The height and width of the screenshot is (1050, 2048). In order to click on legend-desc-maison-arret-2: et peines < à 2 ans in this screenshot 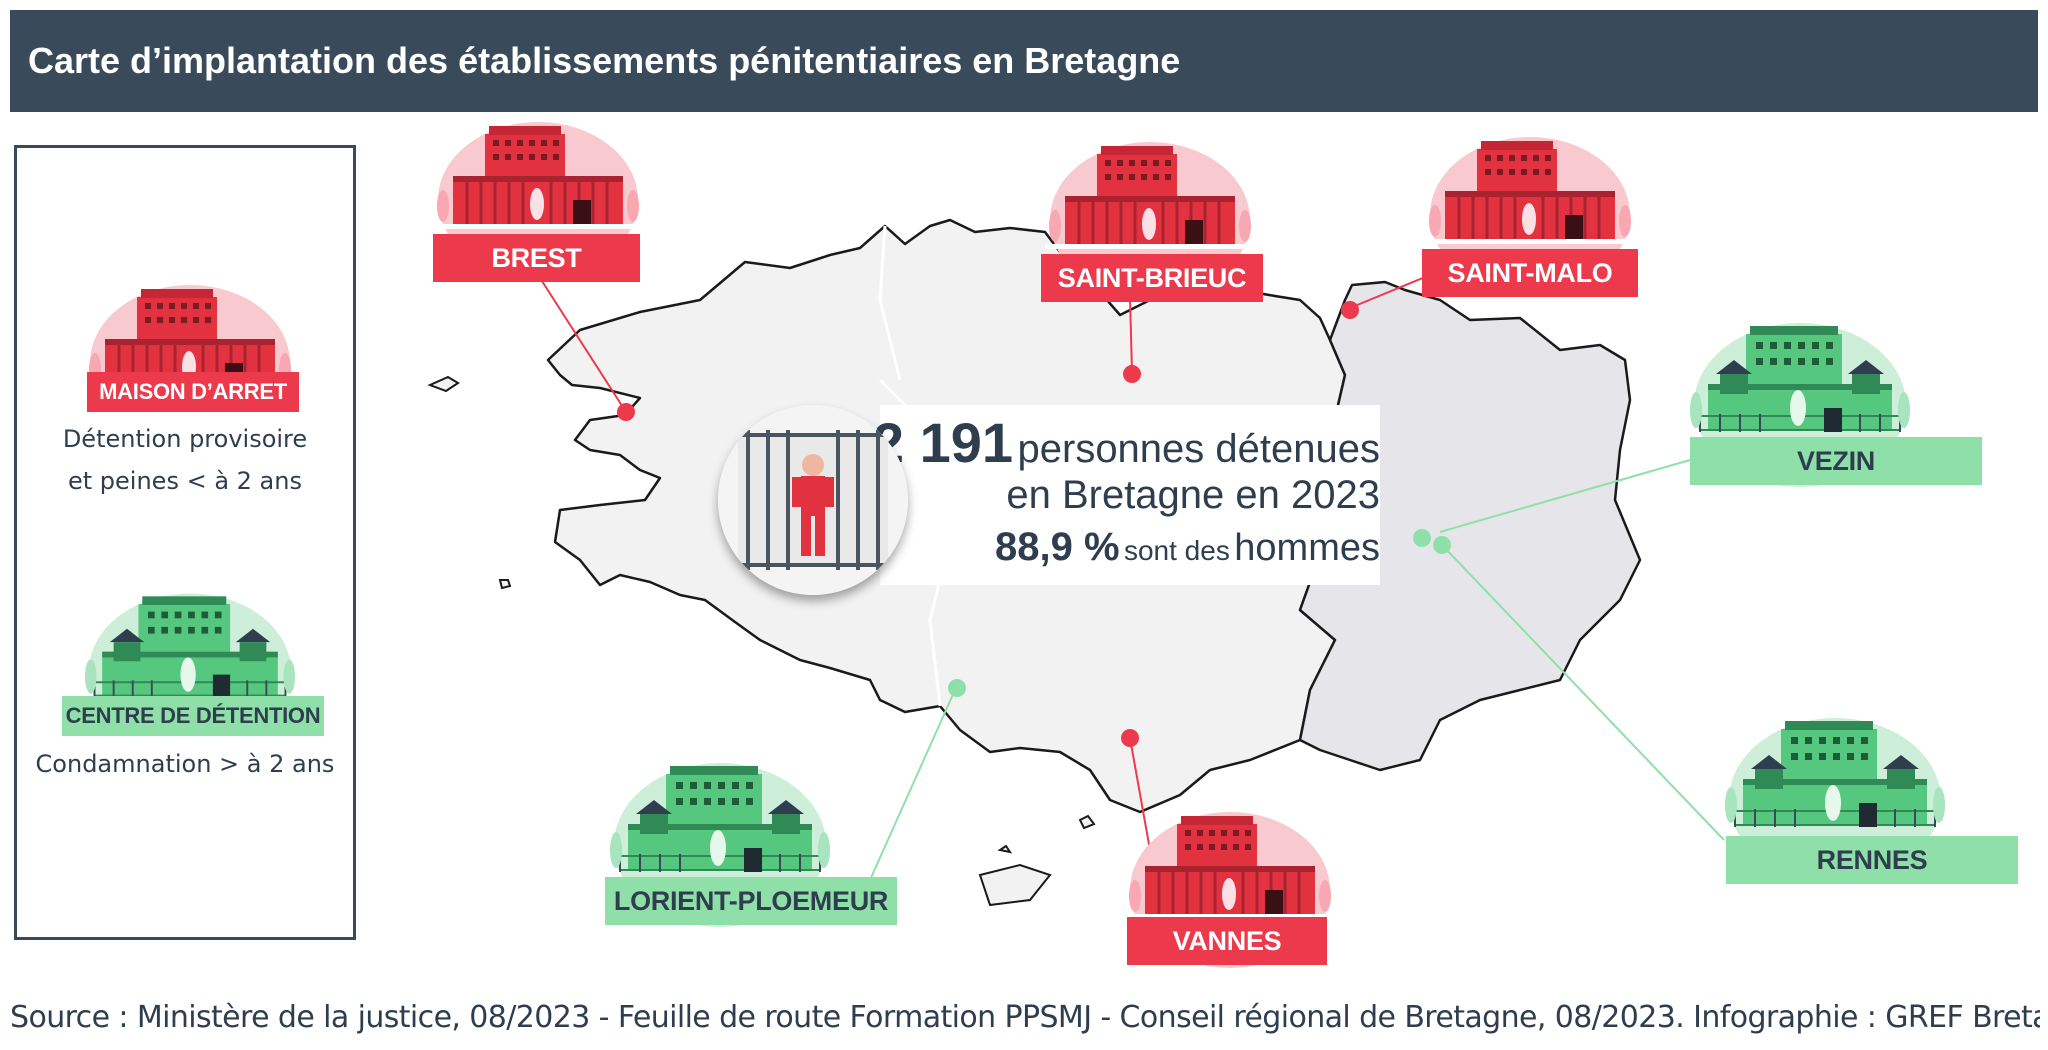, I will do `click(185, 481)`.